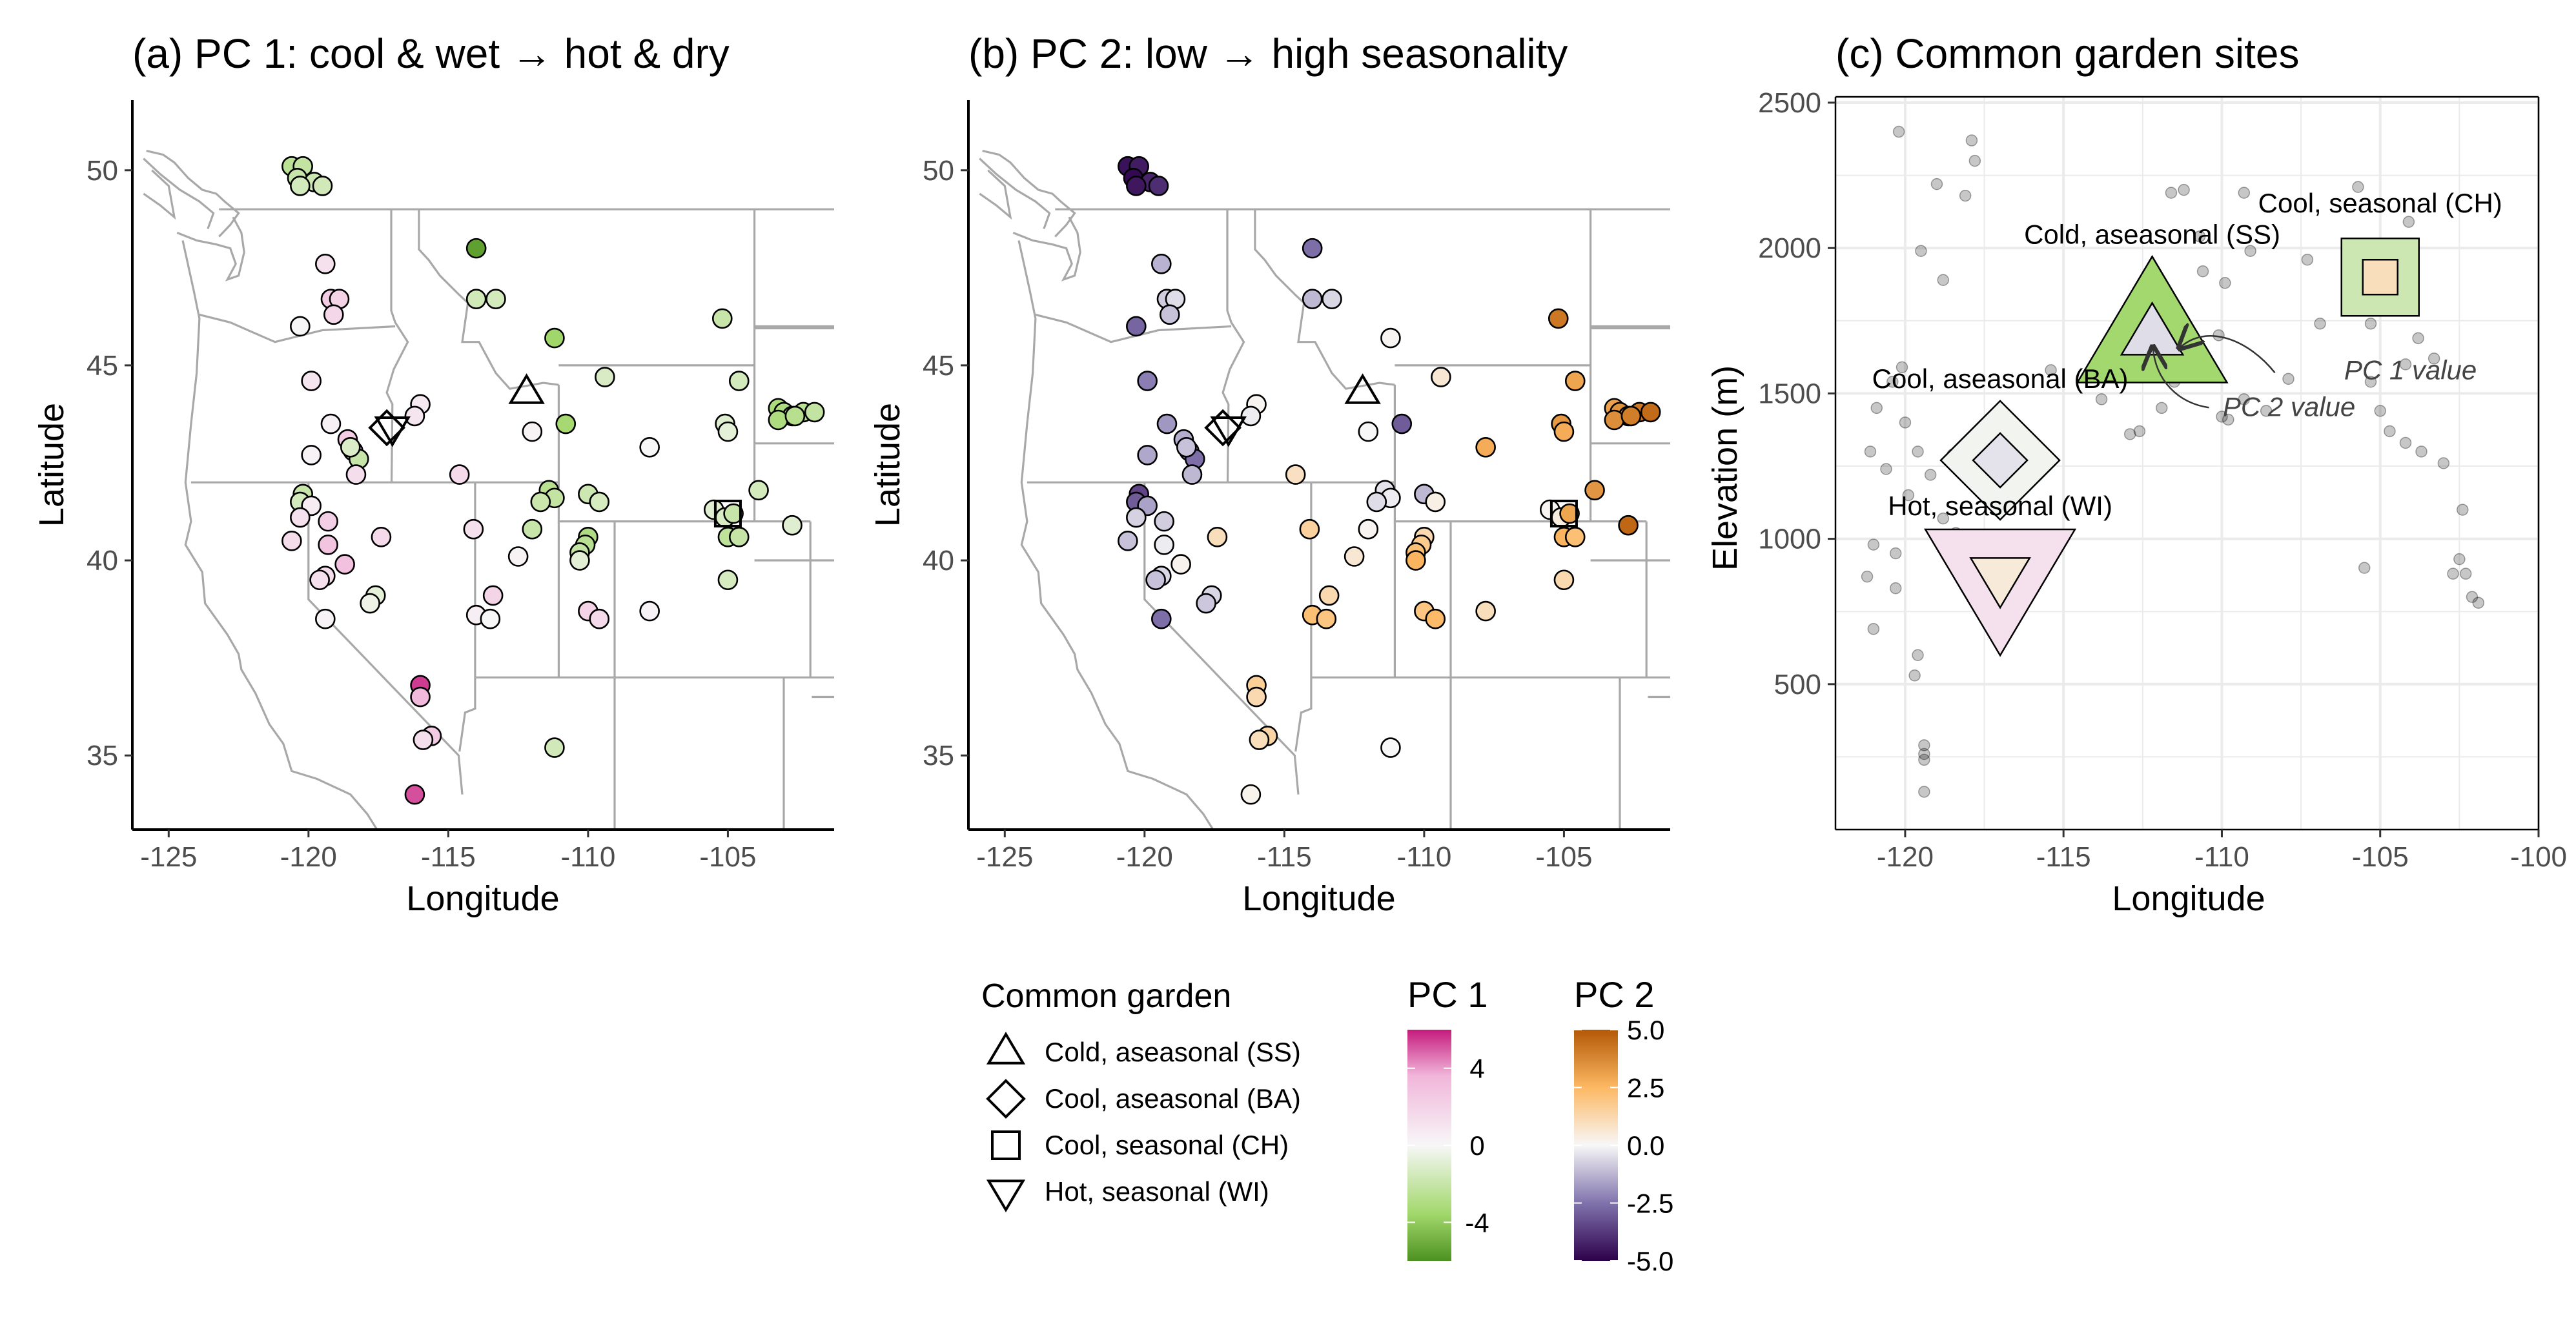 The image size is (2576, 1317). What do you see at coordinates (555, 450) in the screenshot?
I see `map-a-gardens` at bounding box center [555, 450].